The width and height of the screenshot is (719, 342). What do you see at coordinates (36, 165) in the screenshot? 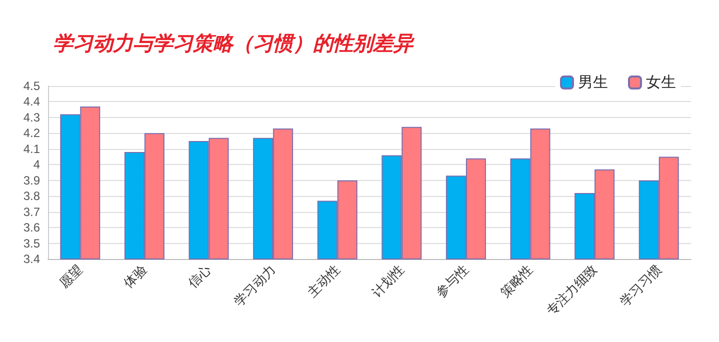
I see `y-tick-label: 4` at bounding box center [36, 165].